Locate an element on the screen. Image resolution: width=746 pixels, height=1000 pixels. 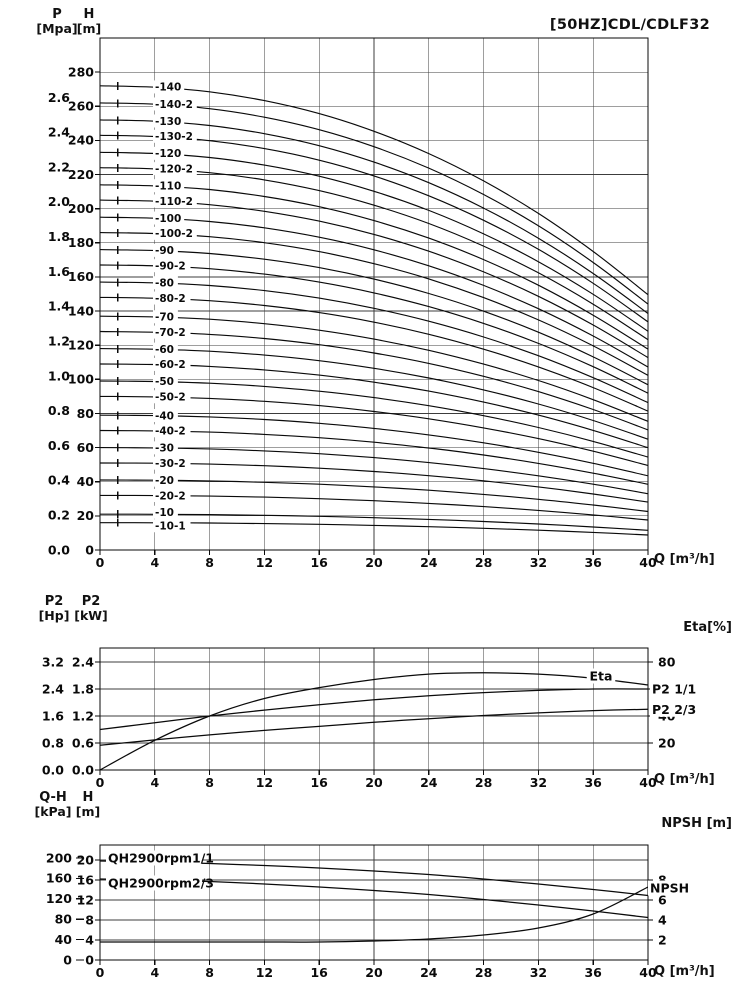
x3-tick-20: 20 is located at coordinates (374, 972).